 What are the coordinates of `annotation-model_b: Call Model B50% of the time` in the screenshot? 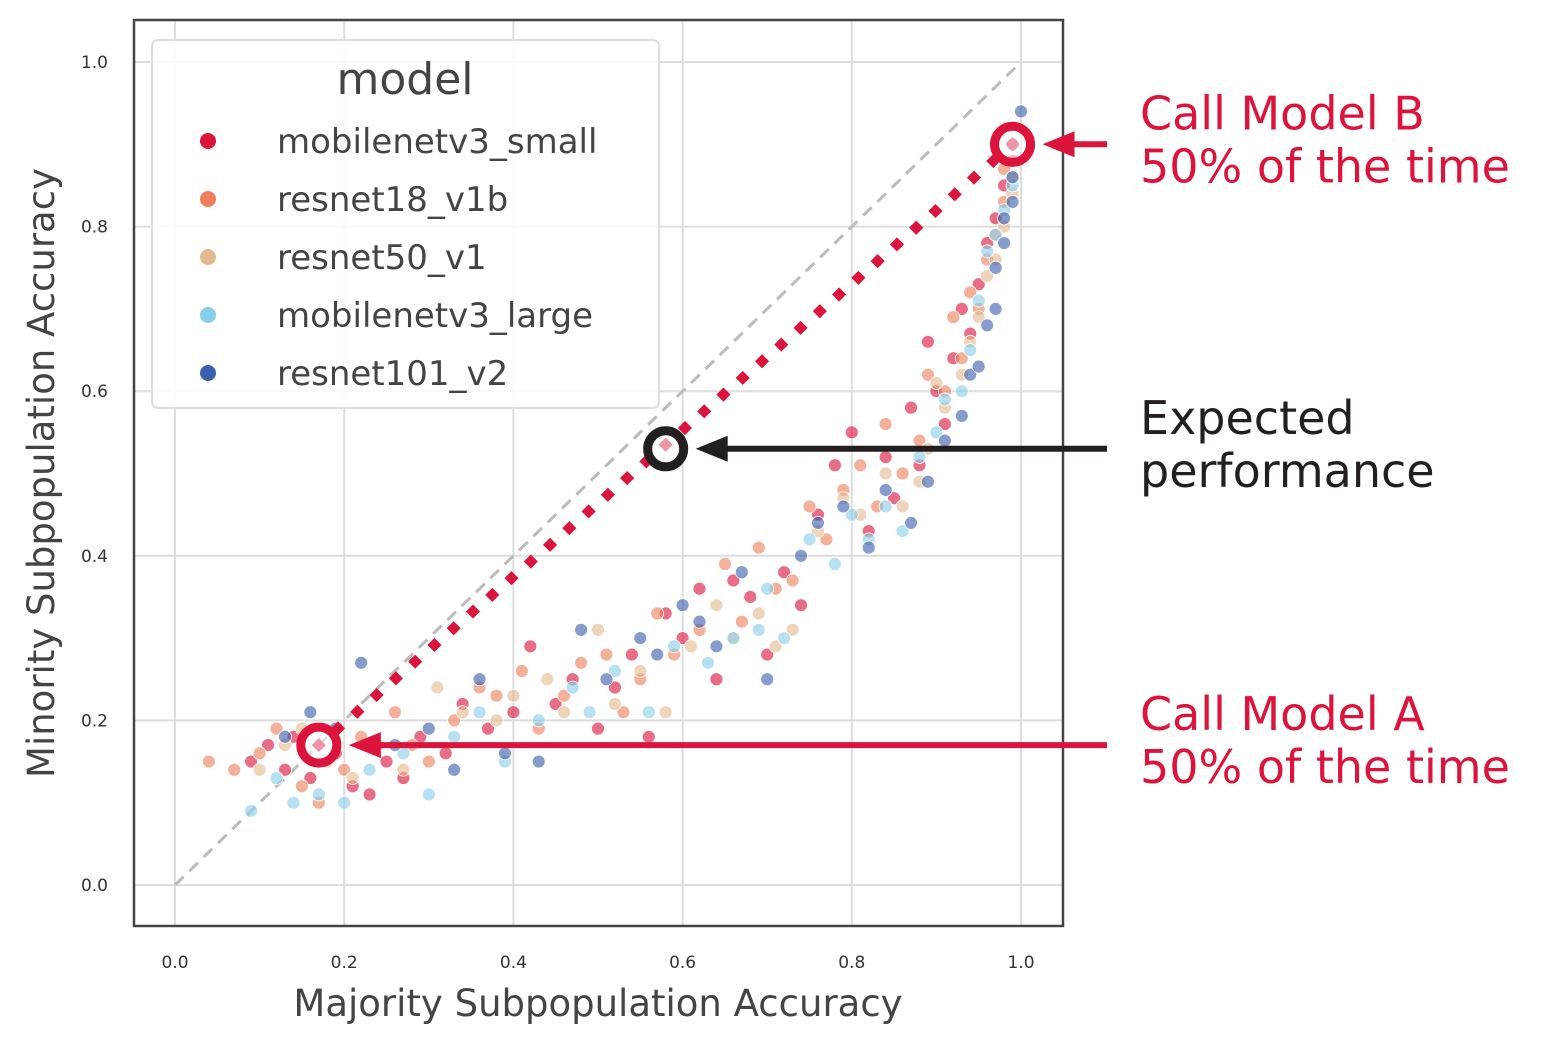 It's located at (1276, 139).